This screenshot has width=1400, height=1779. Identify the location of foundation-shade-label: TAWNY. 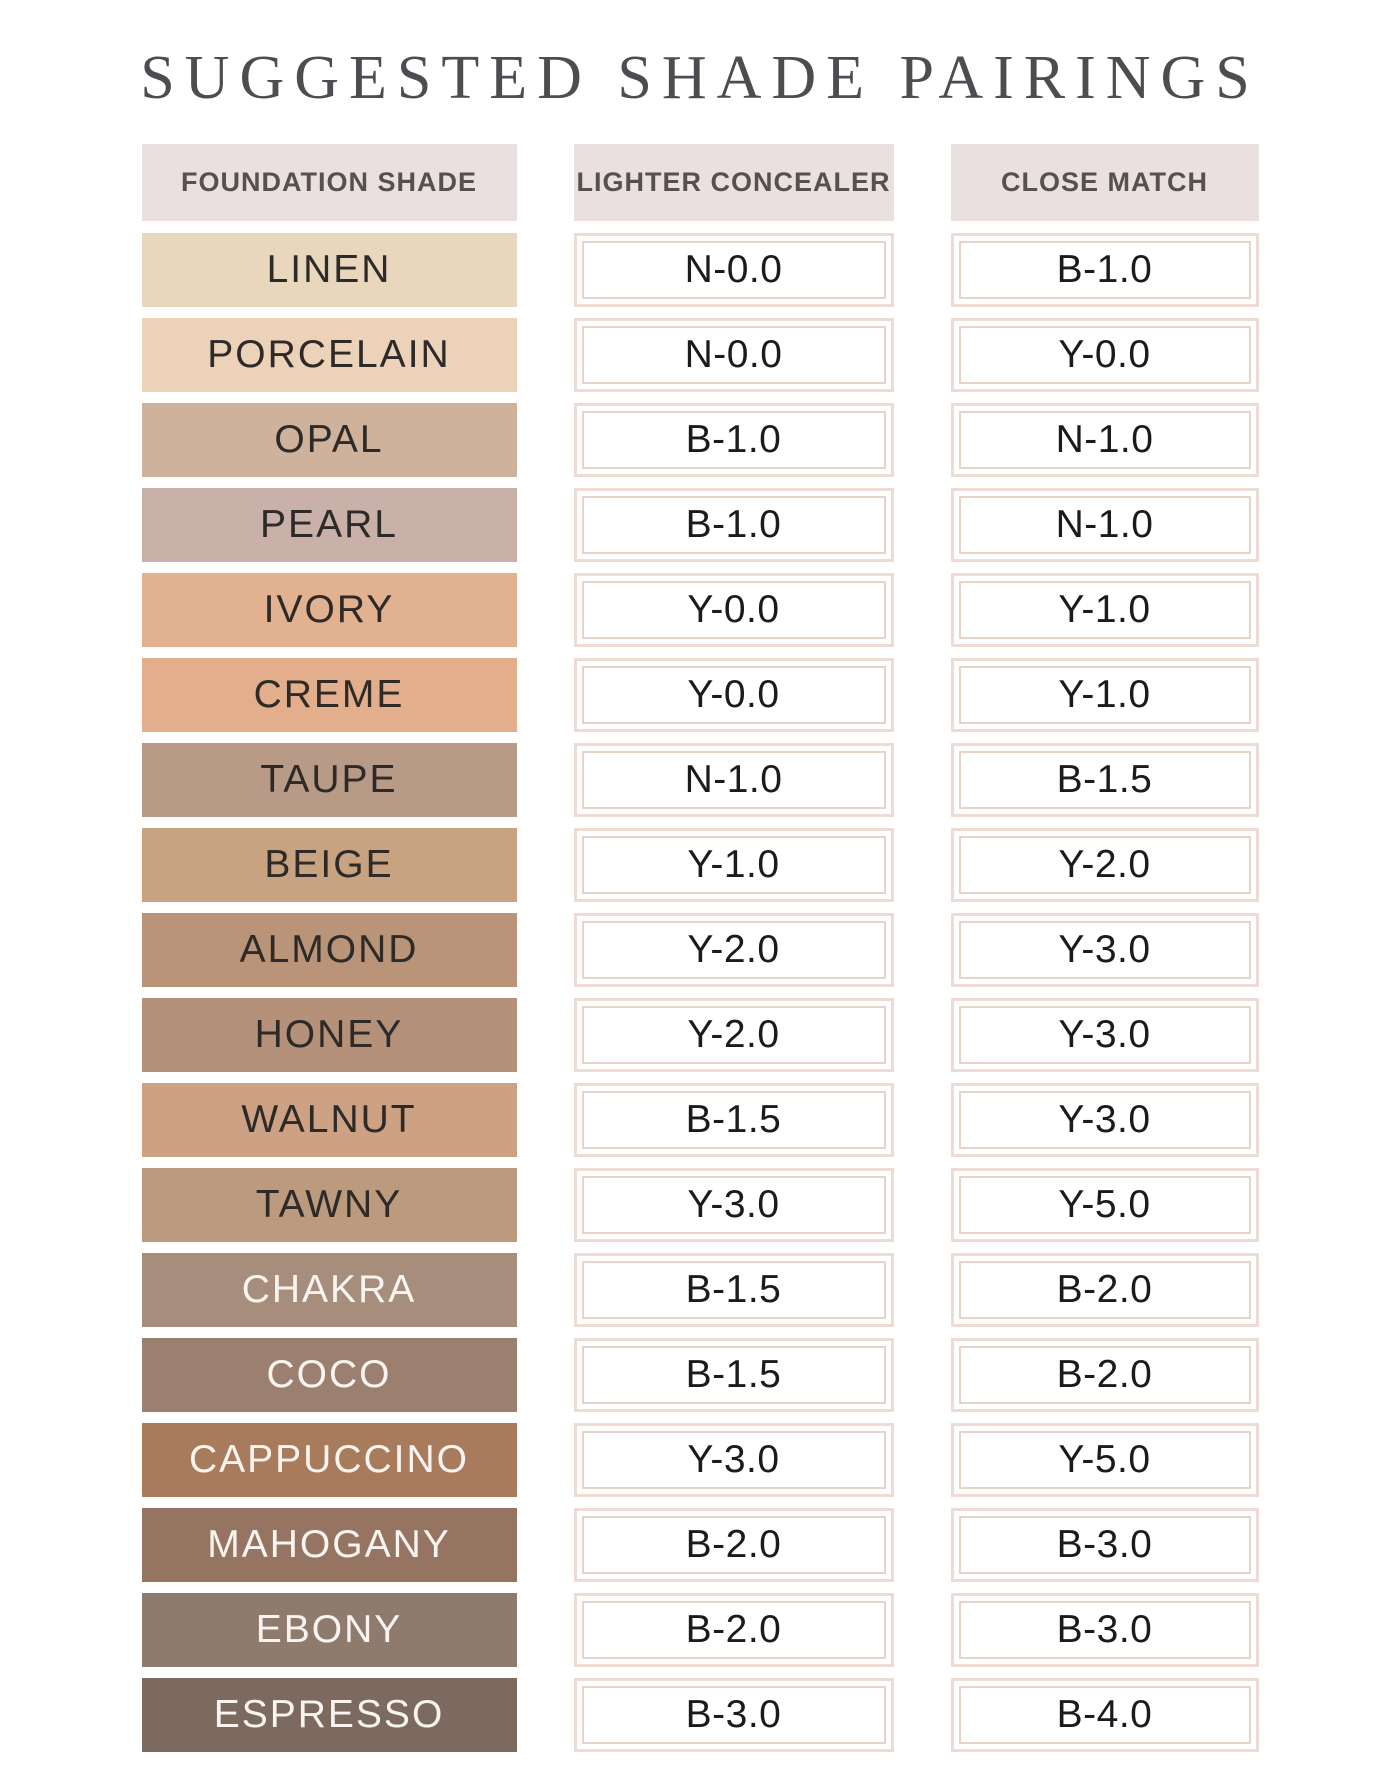
(329, 1205).